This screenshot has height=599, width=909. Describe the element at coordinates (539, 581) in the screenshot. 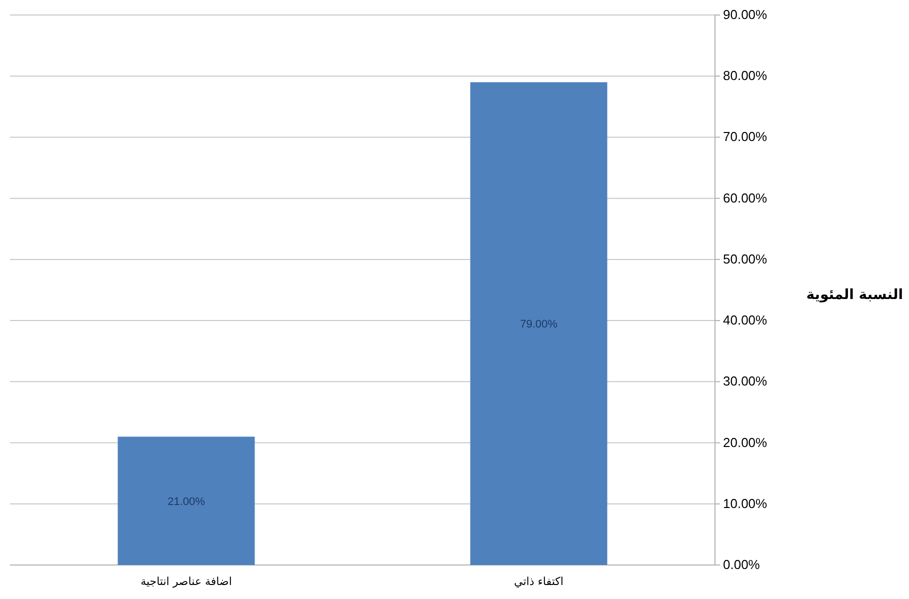

I see `x-tick-label: اكتفاء ذاتي` at that location.